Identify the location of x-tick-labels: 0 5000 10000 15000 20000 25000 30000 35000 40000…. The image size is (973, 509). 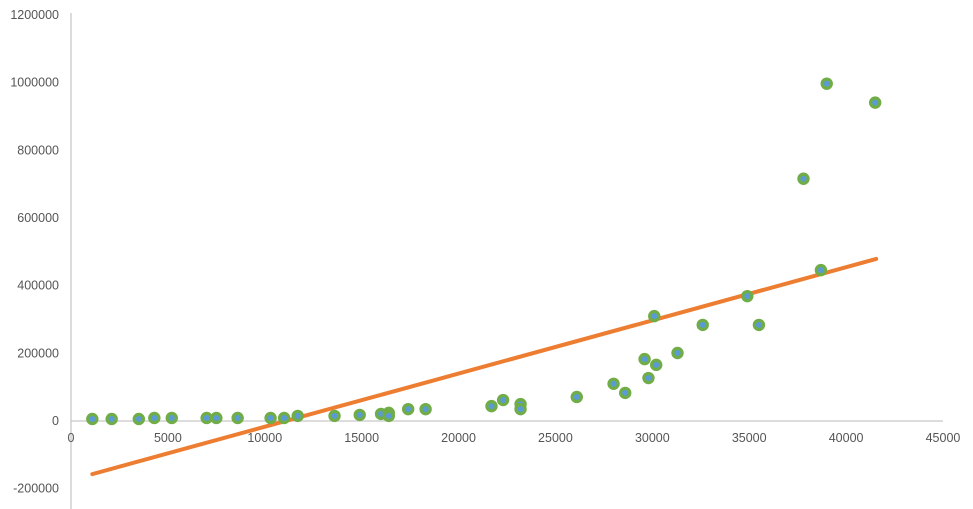
(514, 438).